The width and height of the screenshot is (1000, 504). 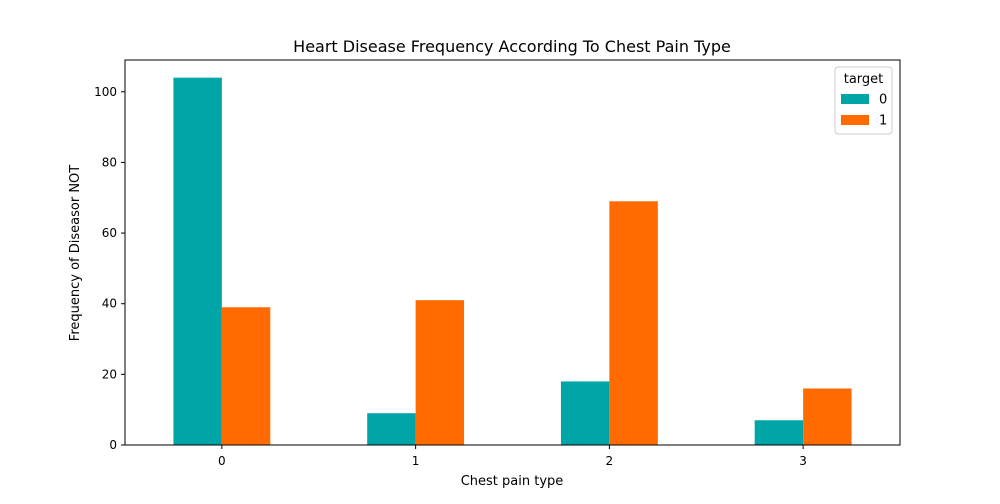 I want to click on x-tick-label-3: 3, so click(x=803, y=461).